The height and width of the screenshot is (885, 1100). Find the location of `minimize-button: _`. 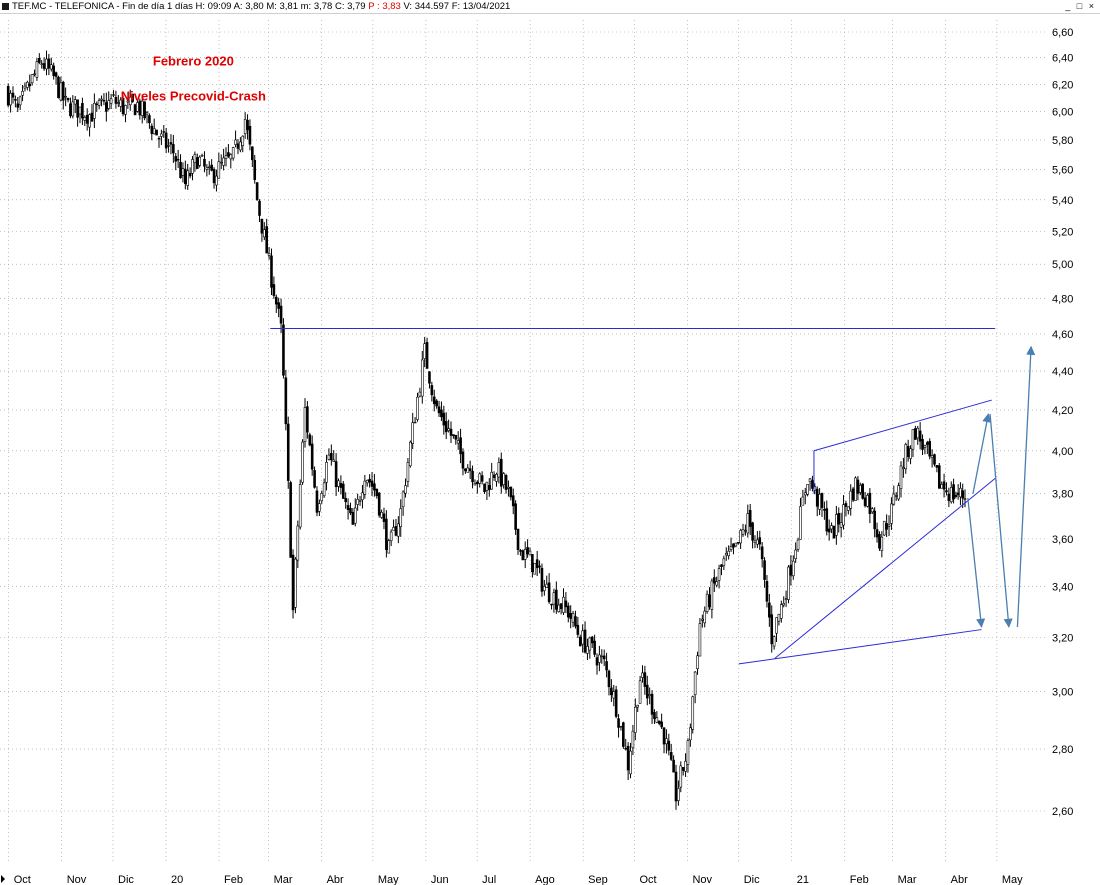

minimize-button: _ is located at coordinates (1069, 6).